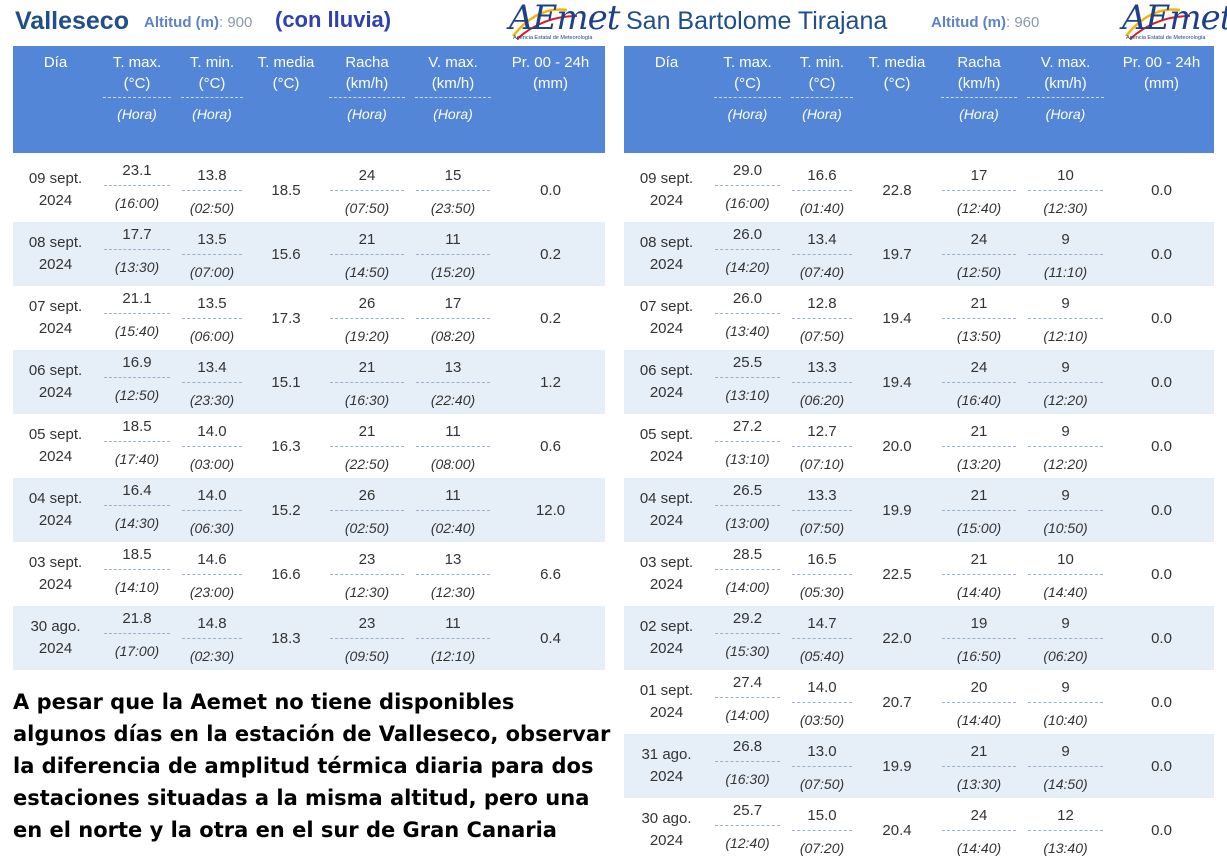  I want to click on cell-pr: 0.6, so click(550, 446).